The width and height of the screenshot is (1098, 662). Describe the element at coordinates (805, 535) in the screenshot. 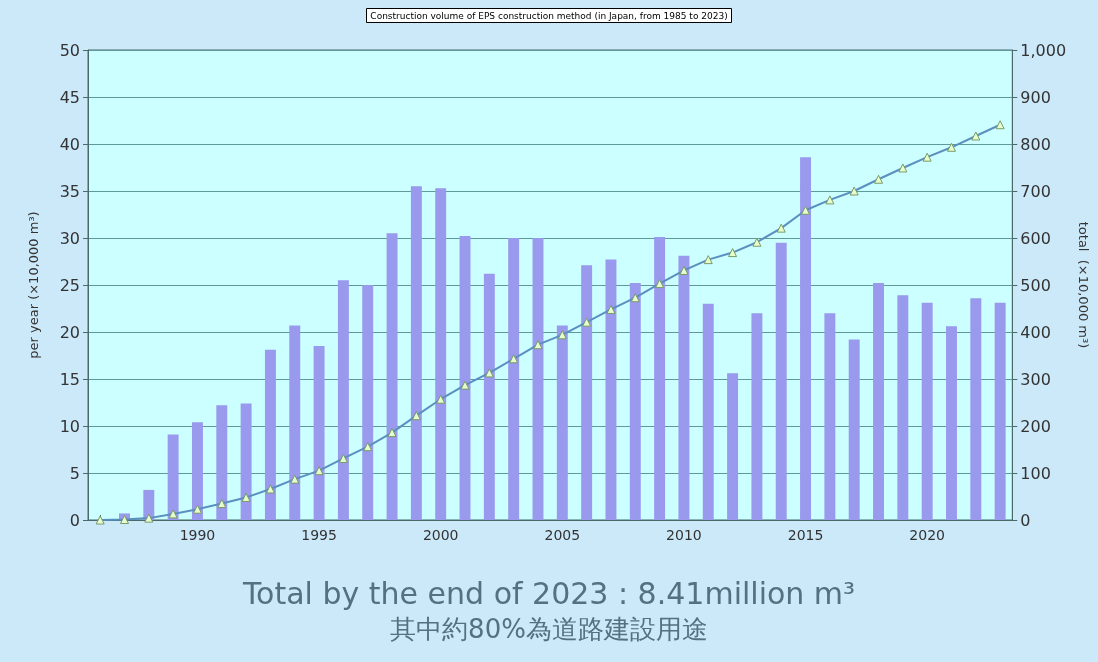

I see `x-tick-label: 2015` at that location.